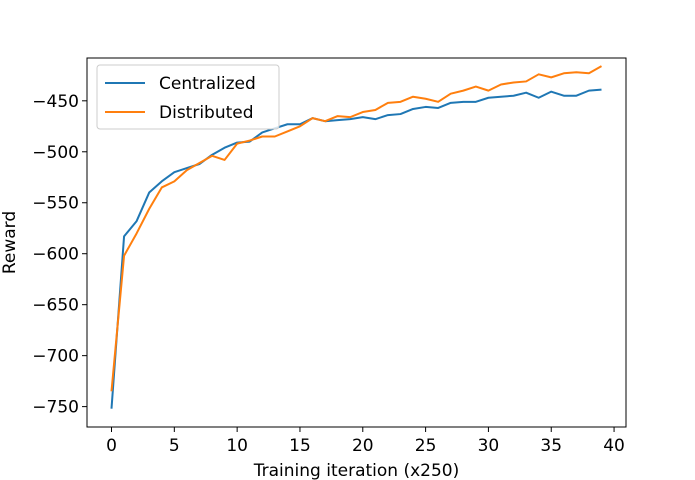 The height and width of the screenshot is (480, 695). What do you see at coordinates (237, 446) in the screenshot?
I see `x-tick-label: 10` at bounding box center [237, 446].